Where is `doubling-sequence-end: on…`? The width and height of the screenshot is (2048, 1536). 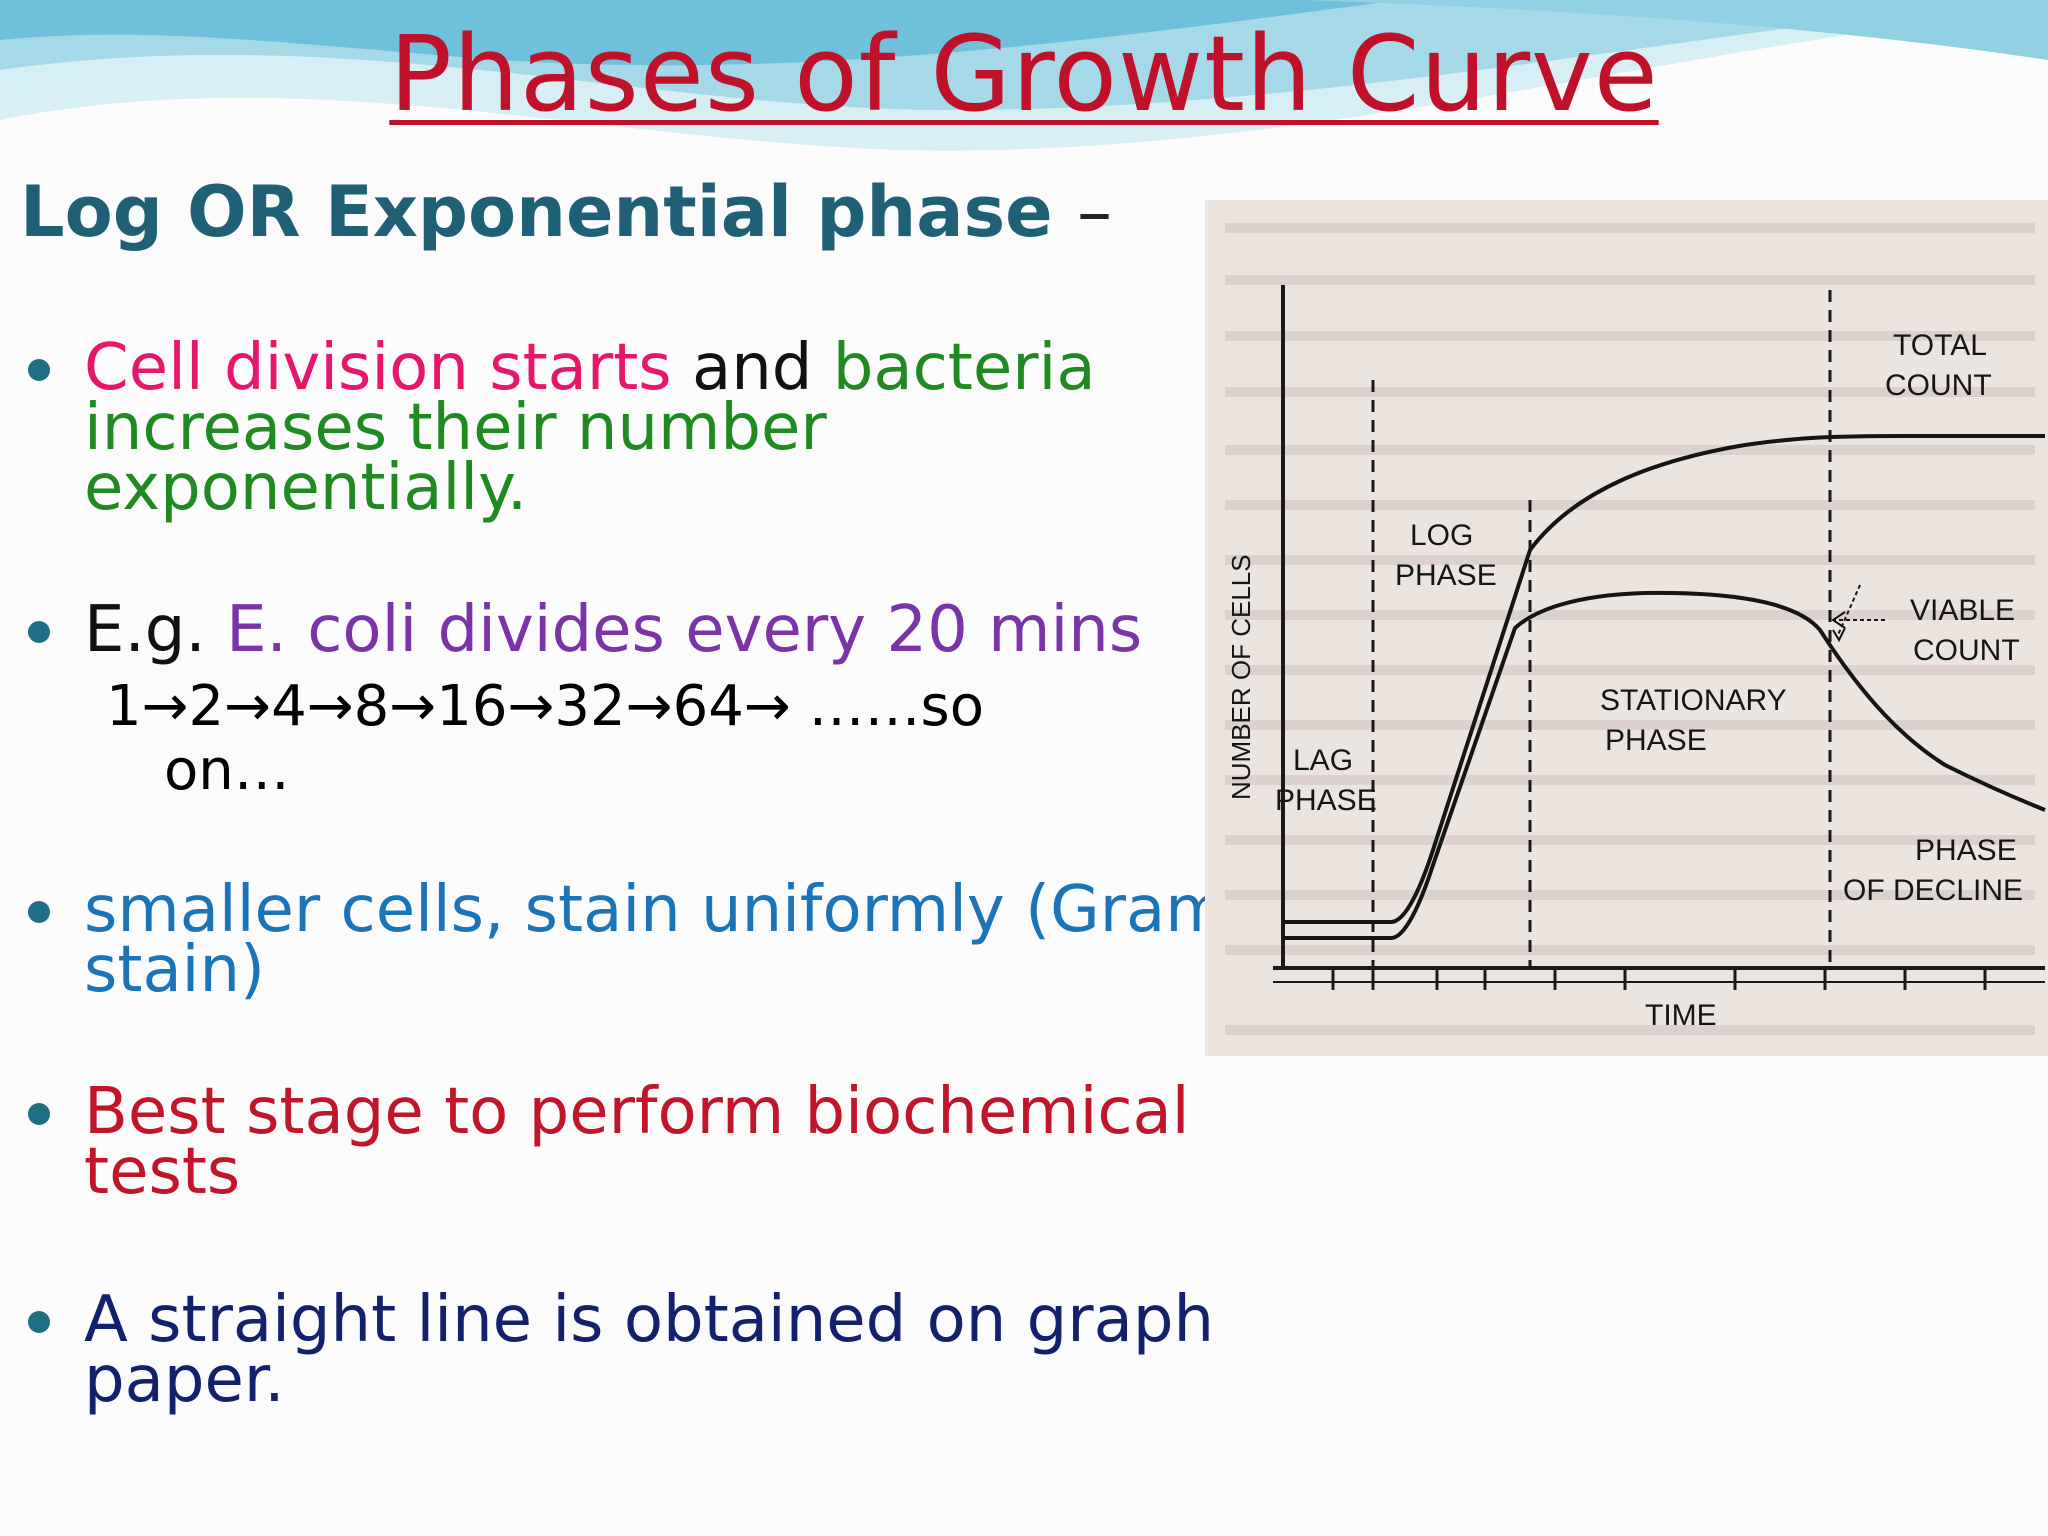
doubling-sequence-end: on… is located at coordinates (227, 770).